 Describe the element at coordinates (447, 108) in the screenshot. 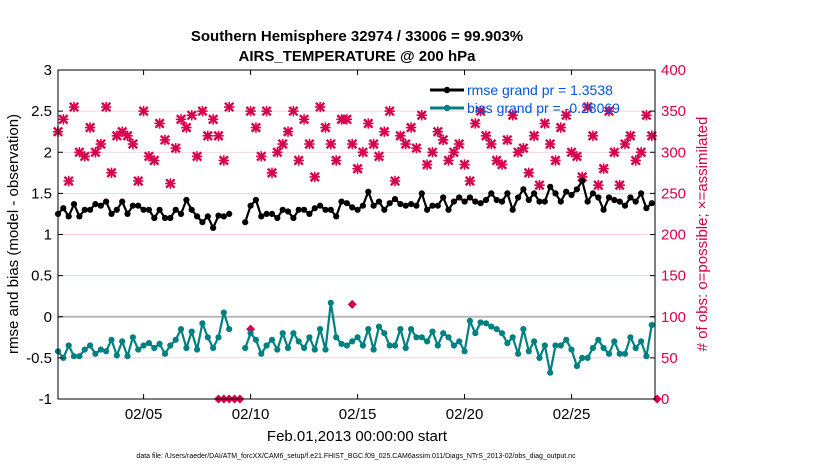

I see `legend-bias-marker` at that location.